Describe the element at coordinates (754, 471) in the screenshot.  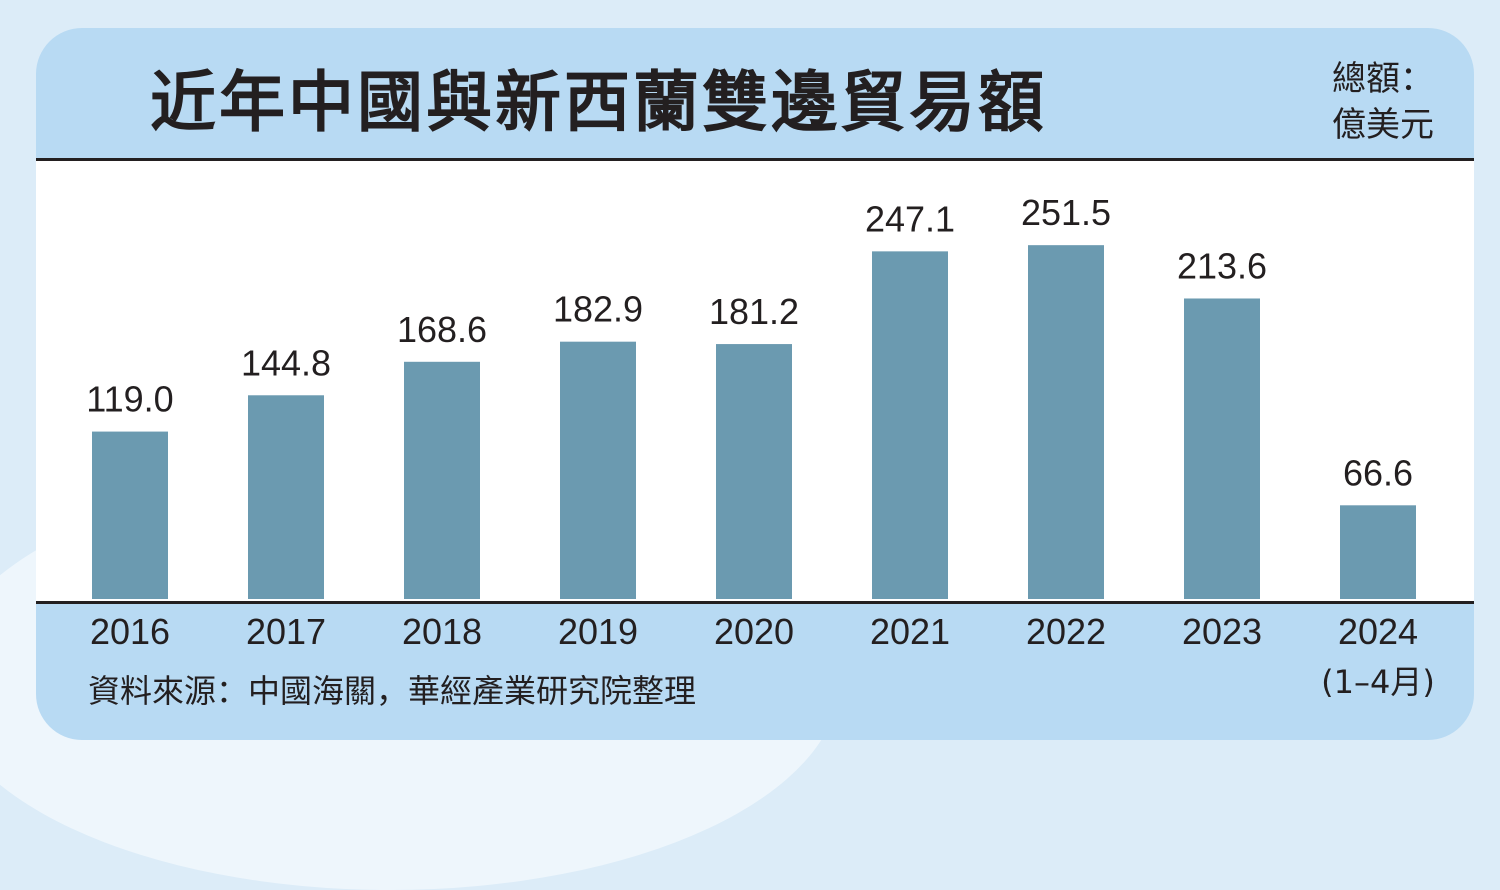
I see `bar-2020` at that location.